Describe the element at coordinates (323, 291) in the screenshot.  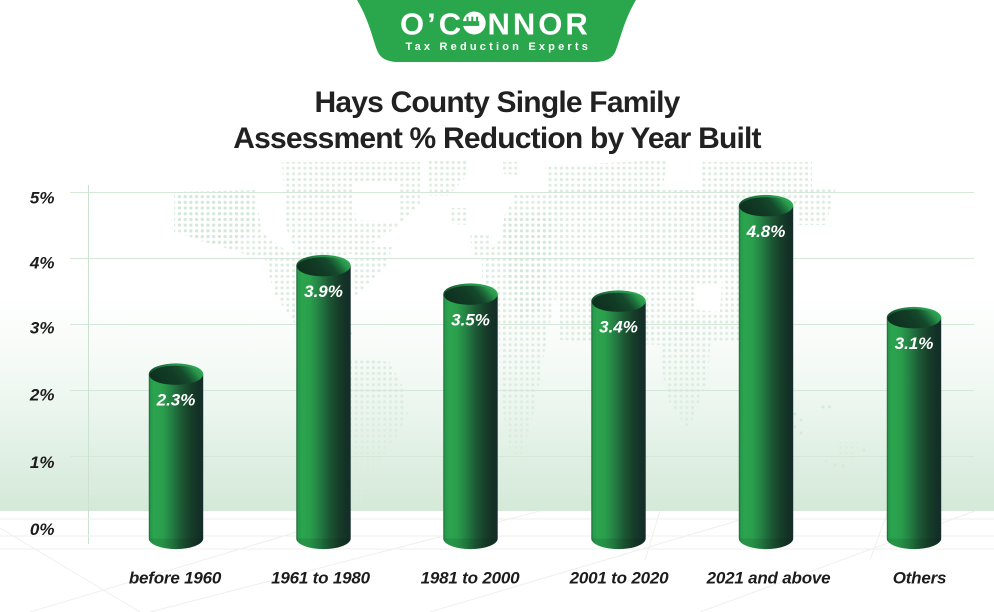
I see `svg-text: 3.9%` at that location.